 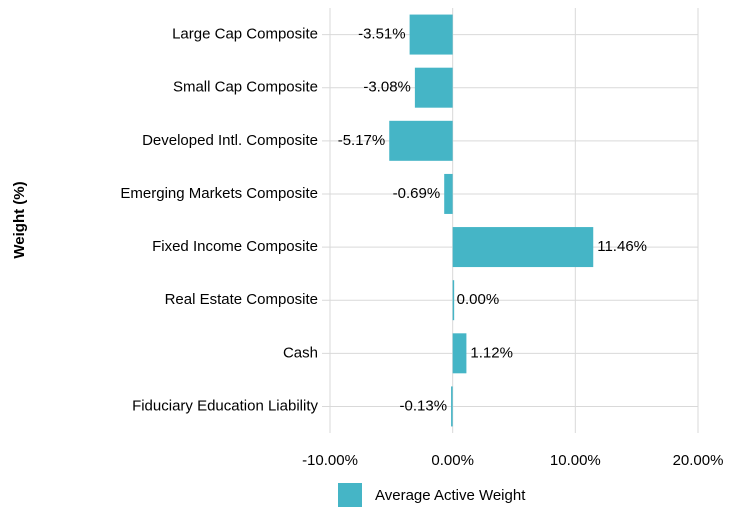 What do you see at coordinates (575, 460) in the screenshot?
I see `x-tick-label: 10.00%` at bounding box center [575, 460].